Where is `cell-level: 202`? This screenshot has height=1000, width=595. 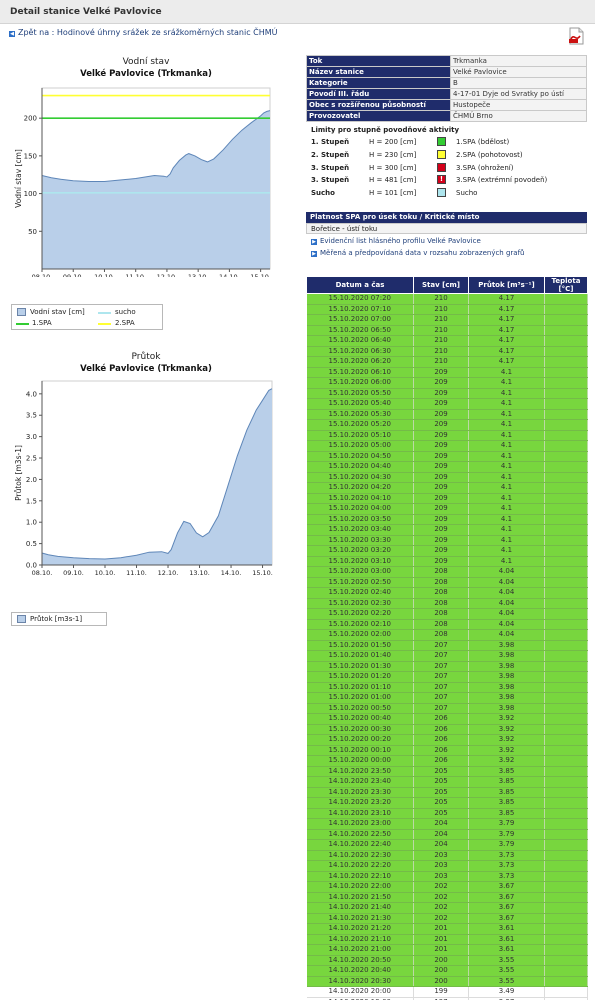 cell-level: 202 is located at coordinates (441, 918).